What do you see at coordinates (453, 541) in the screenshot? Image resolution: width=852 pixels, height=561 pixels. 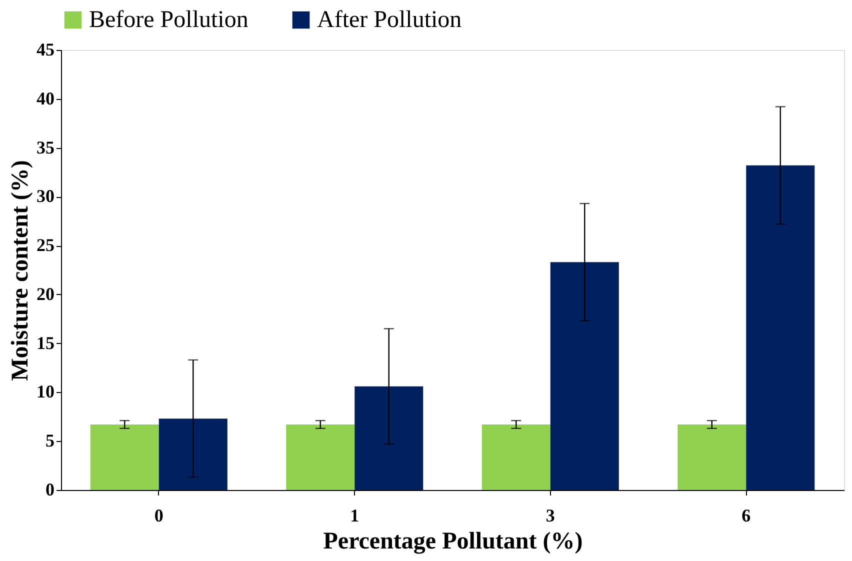 I see `x-axis-title: Percentage Pollutant (%)` at bounding box center [453, 541].